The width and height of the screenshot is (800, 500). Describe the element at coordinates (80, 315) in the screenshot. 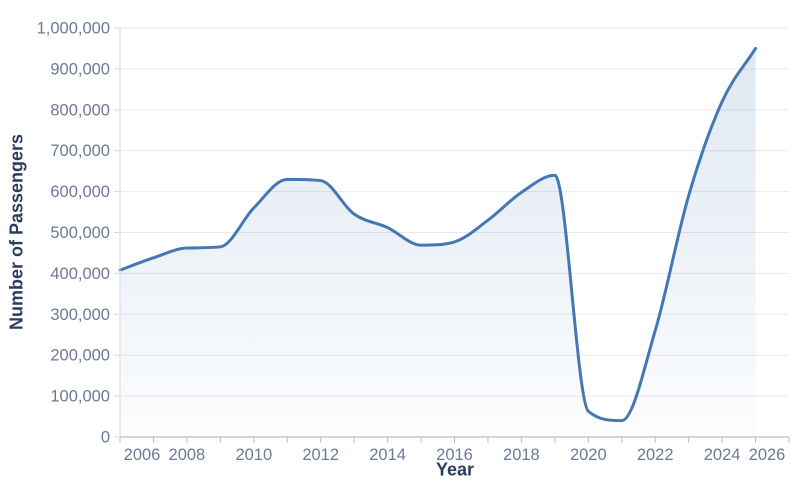

I see `y-tick-label: 300,000` at that location.